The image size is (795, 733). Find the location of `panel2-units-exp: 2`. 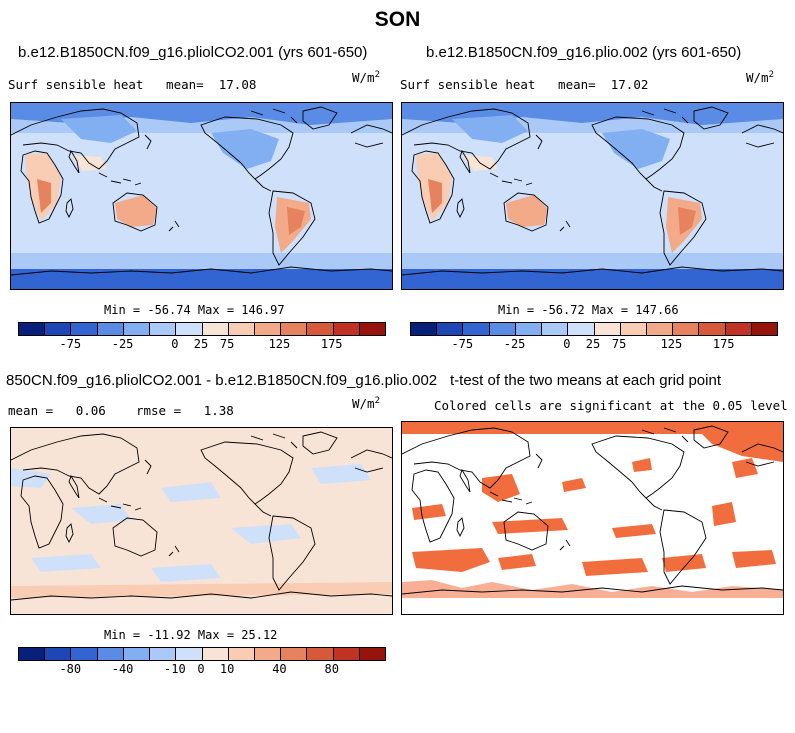

panel2-units-exp: 2 is located at coordinates (771, 75).